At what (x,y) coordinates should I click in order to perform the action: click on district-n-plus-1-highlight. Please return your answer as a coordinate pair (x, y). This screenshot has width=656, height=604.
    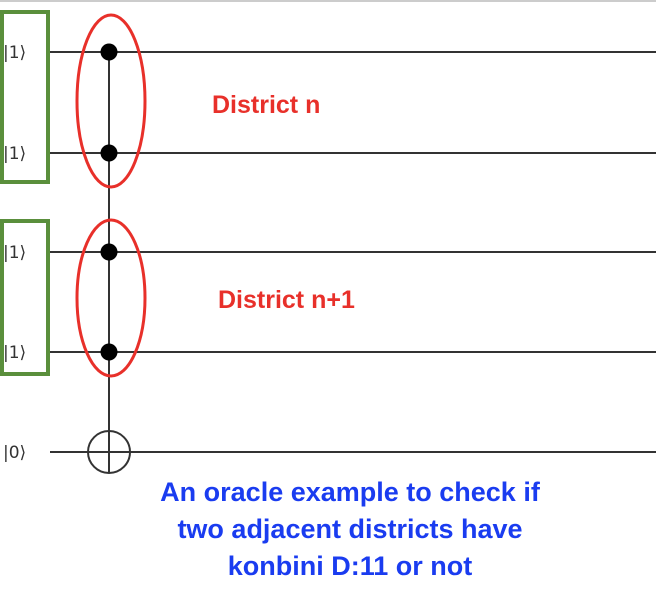
    Looking at the image, I should click on (111, 298).